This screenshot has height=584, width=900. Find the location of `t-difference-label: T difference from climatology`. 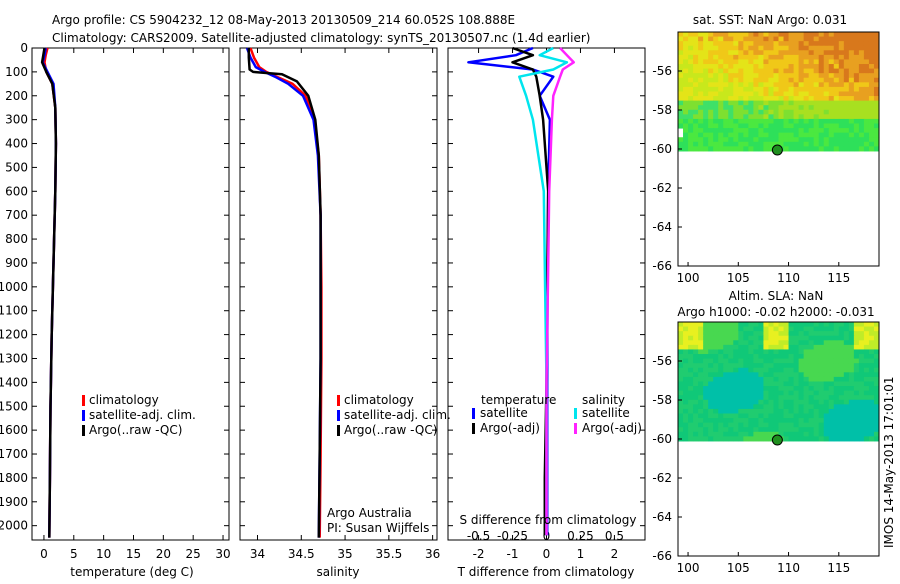

t-difference-label: T difference from climatology is located at coordinates (546, 572).